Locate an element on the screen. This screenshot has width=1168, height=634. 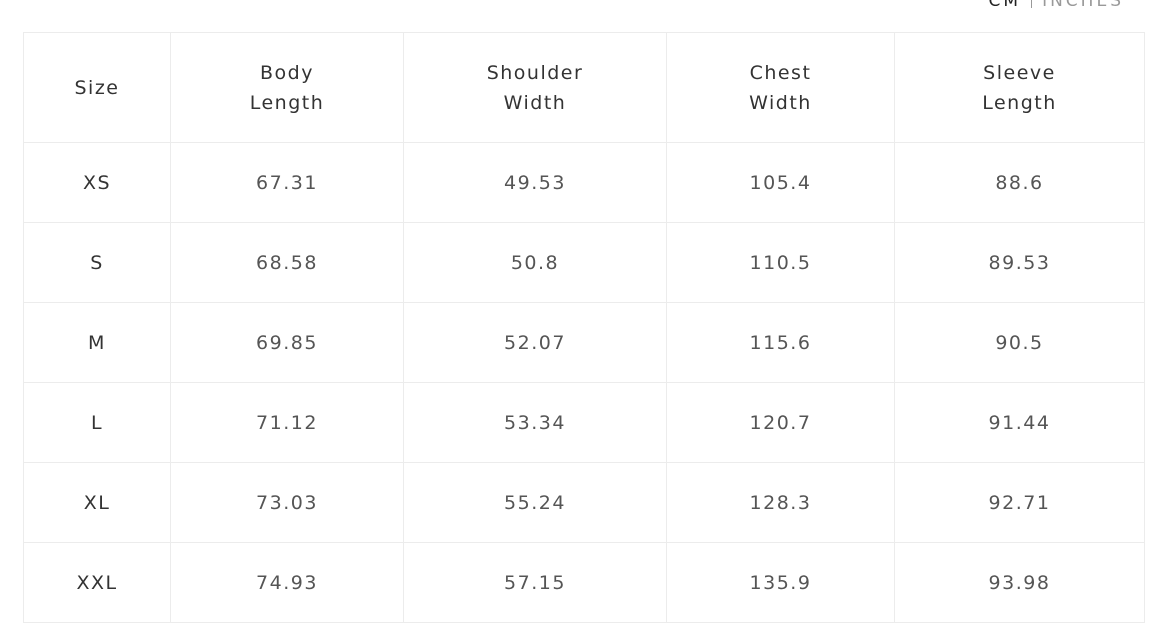
size-cell: XS is located at coordinates (97, 182).